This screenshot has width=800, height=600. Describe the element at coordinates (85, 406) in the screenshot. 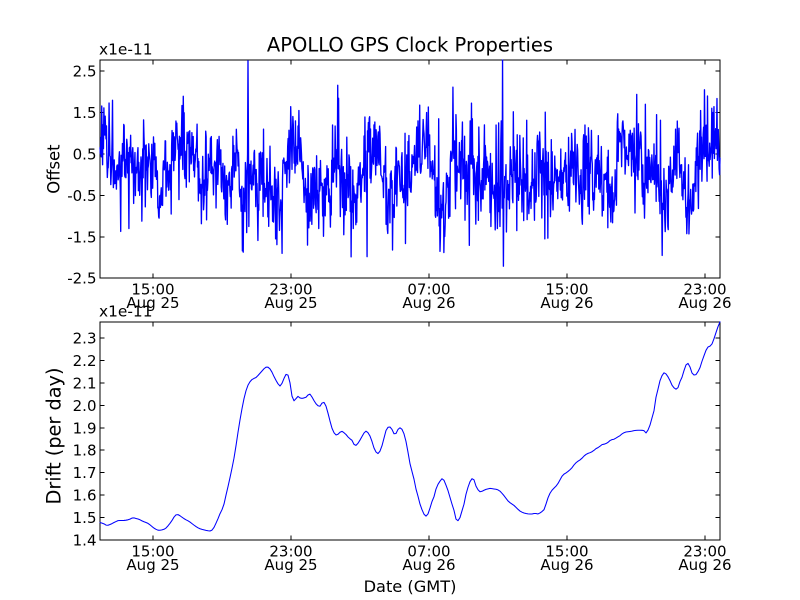

I see `y-tick-label: 2.0` at that location.